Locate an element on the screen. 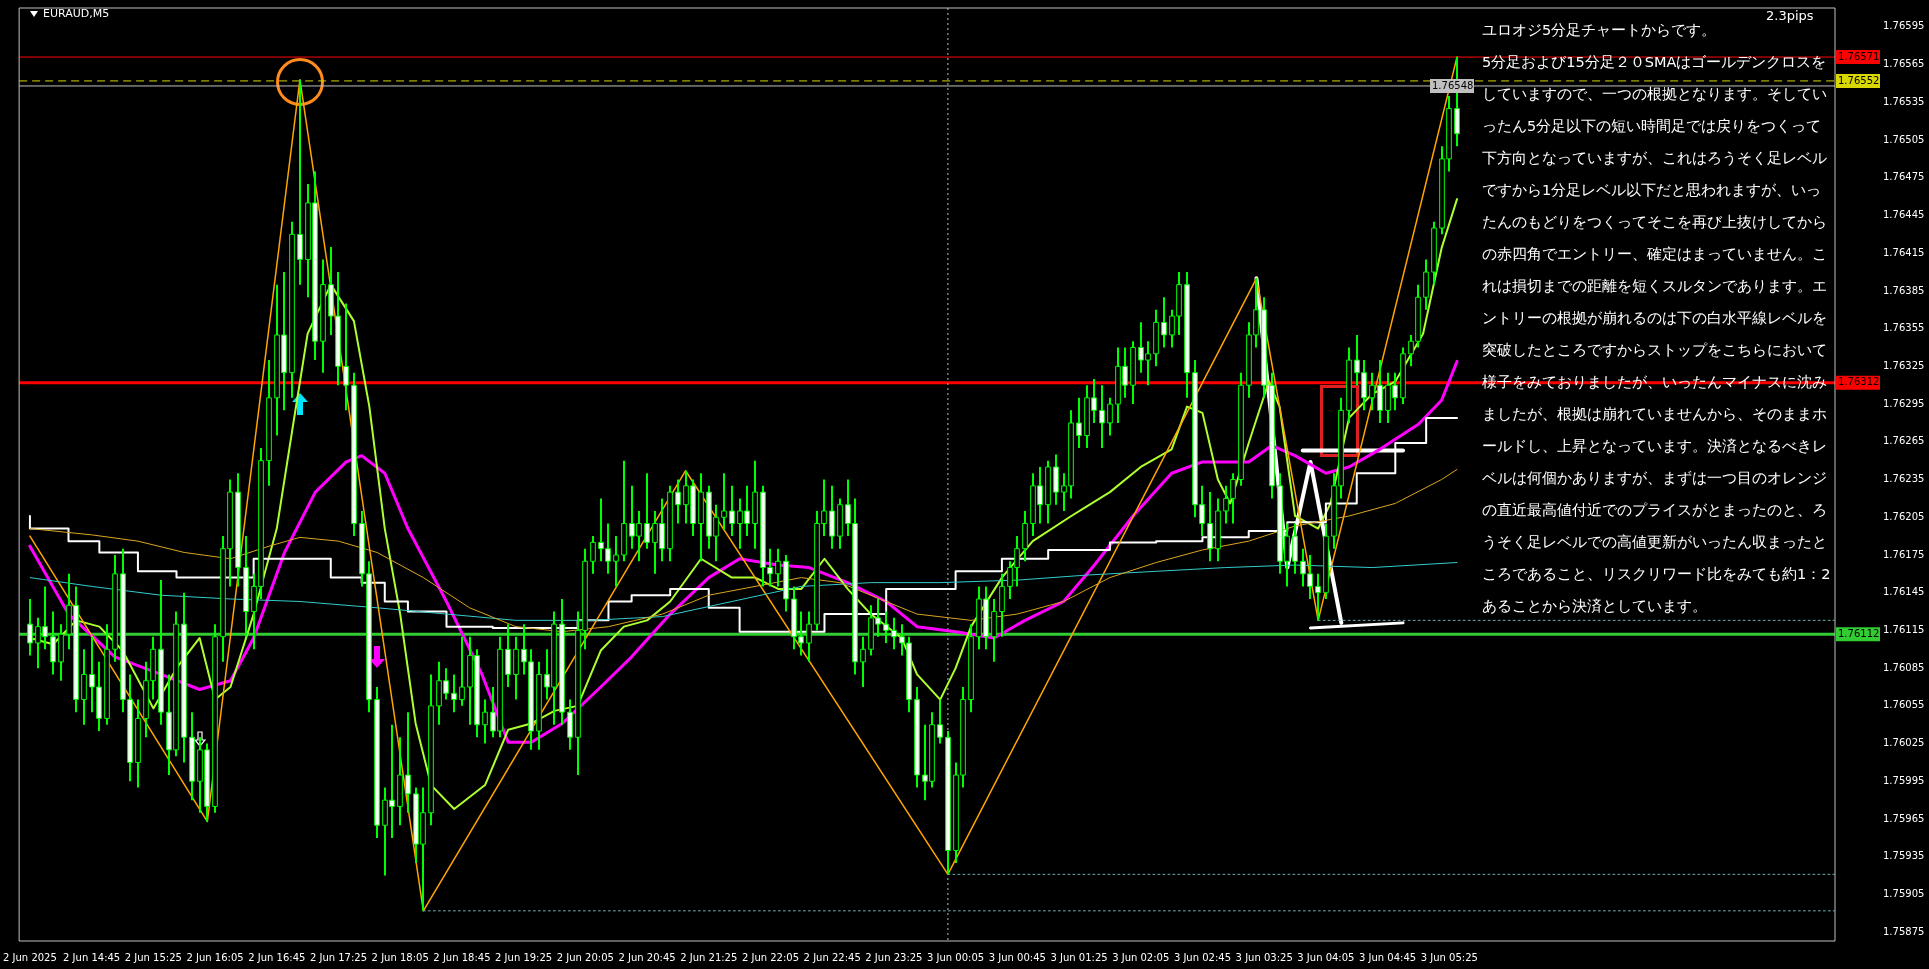 The width and height of the screenshot is (1929, 969). x-tick-label: 3 Jun 04:45 is located at coordinates (1388, 957).